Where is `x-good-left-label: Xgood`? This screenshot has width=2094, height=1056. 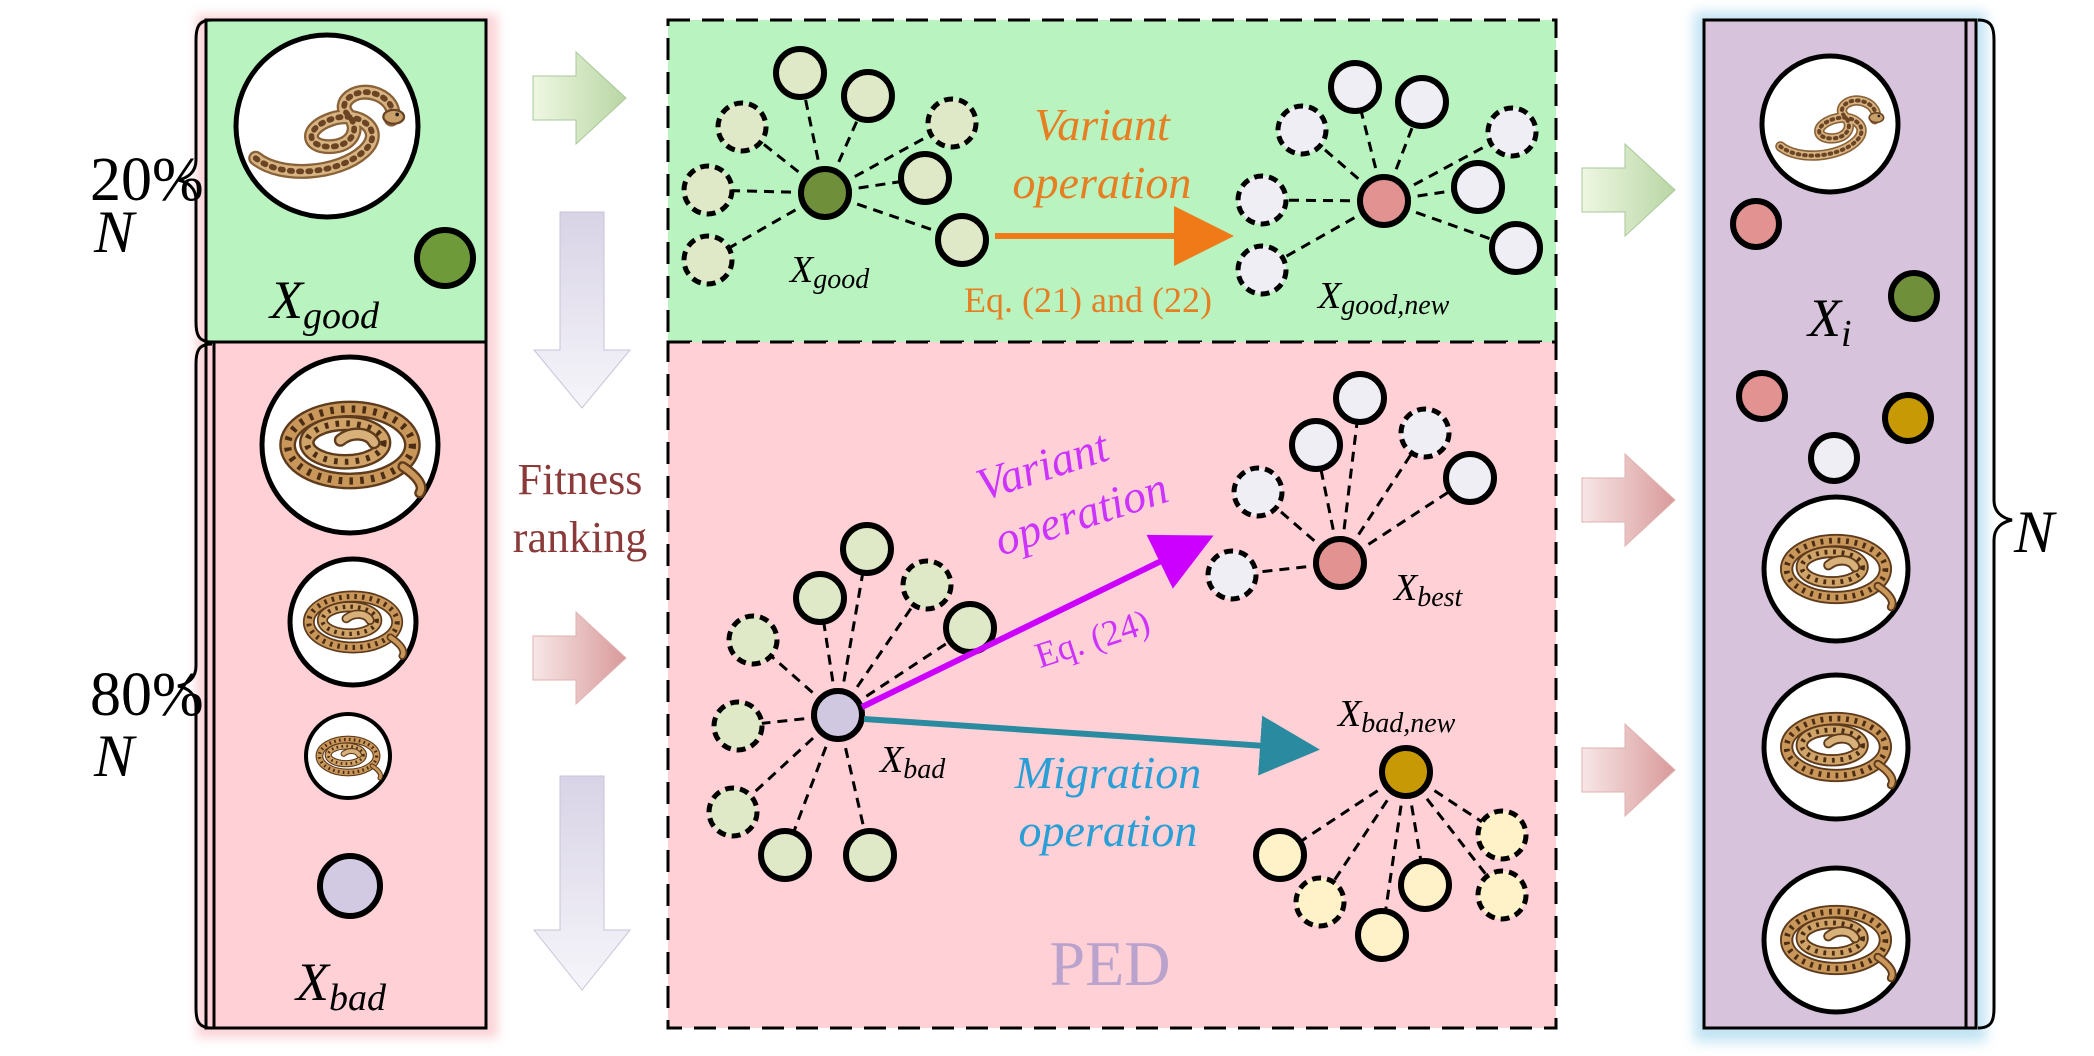
x-good-left-label: Xgood is located at coordinates (324, 303).